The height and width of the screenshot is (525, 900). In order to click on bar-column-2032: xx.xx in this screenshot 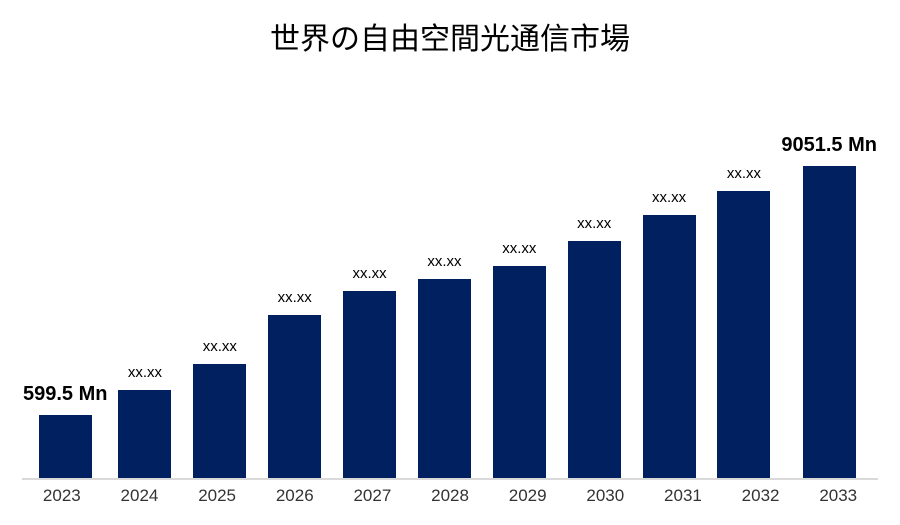, I will do `click(743, 321)`.